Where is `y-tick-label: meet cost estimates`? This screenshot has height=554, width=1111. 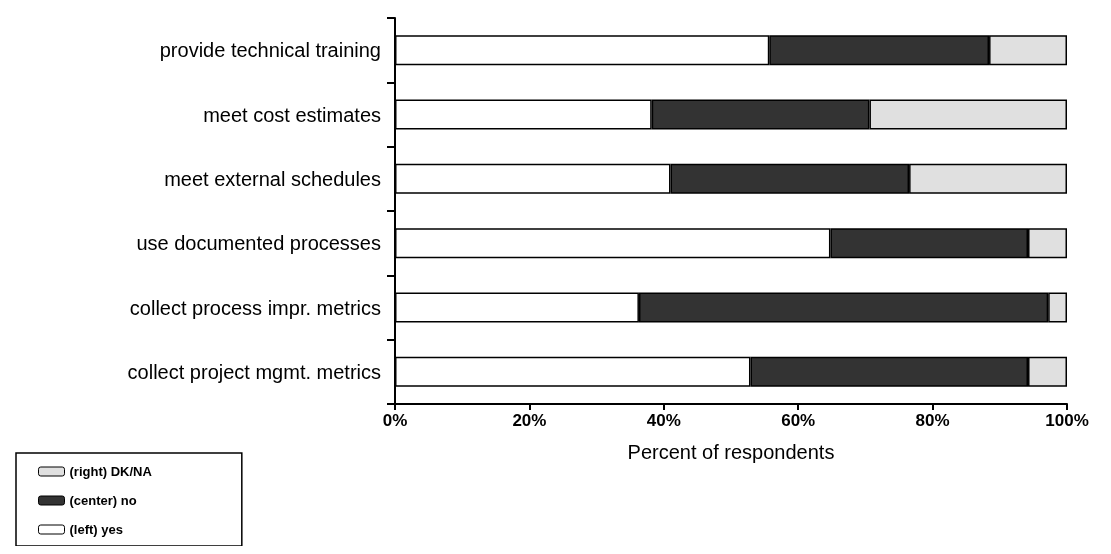 y-tick-label: meet cost estimates is located at coordinates (292, 114).